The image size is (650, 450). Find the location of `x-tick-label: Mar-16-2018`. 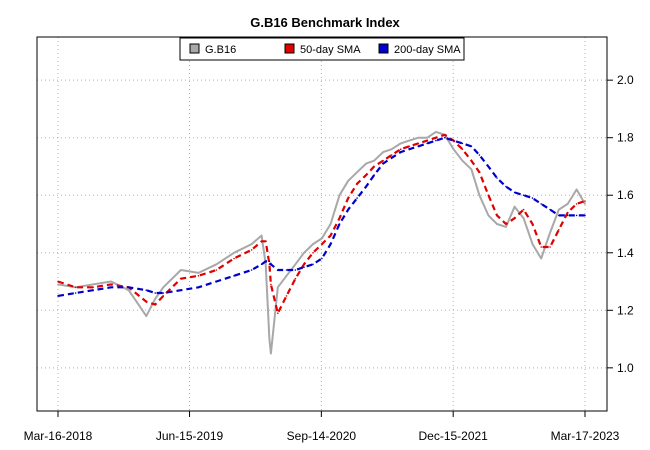

x-tick-label: Mar-16-2018 is located at coordinates (58, 436).